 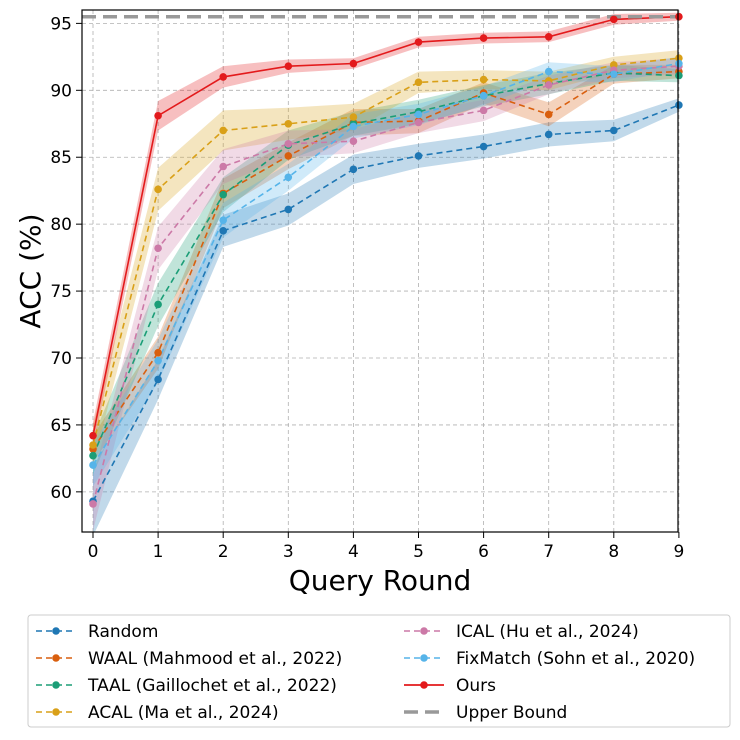 What do you see at coordinates (61, 426) in the screenshot?
I see `y-tick-label: 65` at bounding box center [61, 426].